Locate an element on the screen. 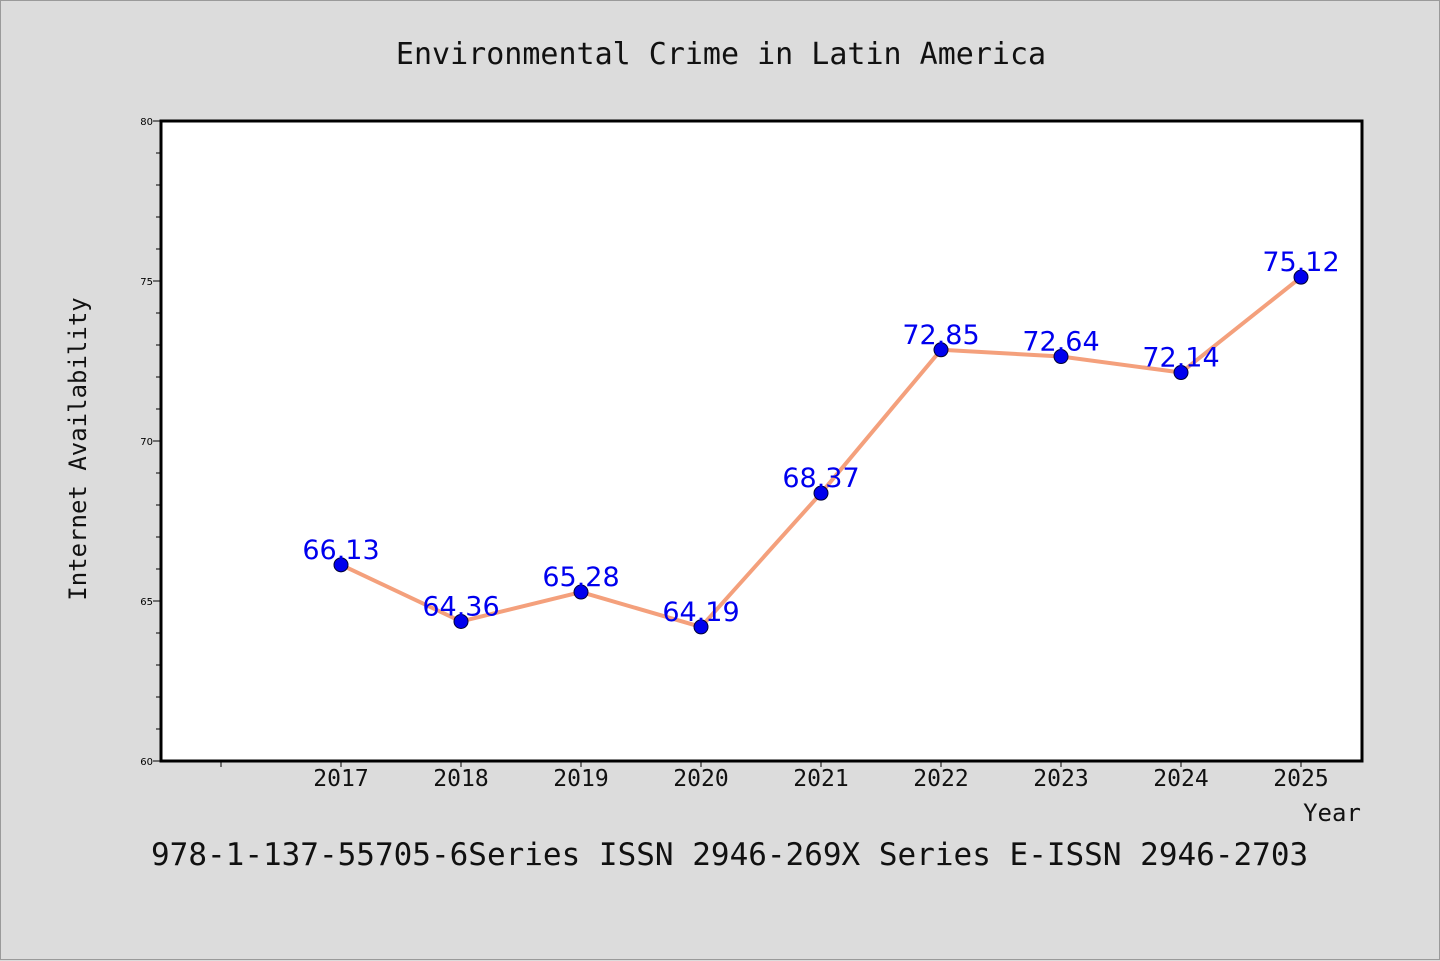 The image size is (1440, 961). x-axis: 2017 2018 2019 2020 2021 2022 2023 2024 2025 is located at coordinates (774, 776).